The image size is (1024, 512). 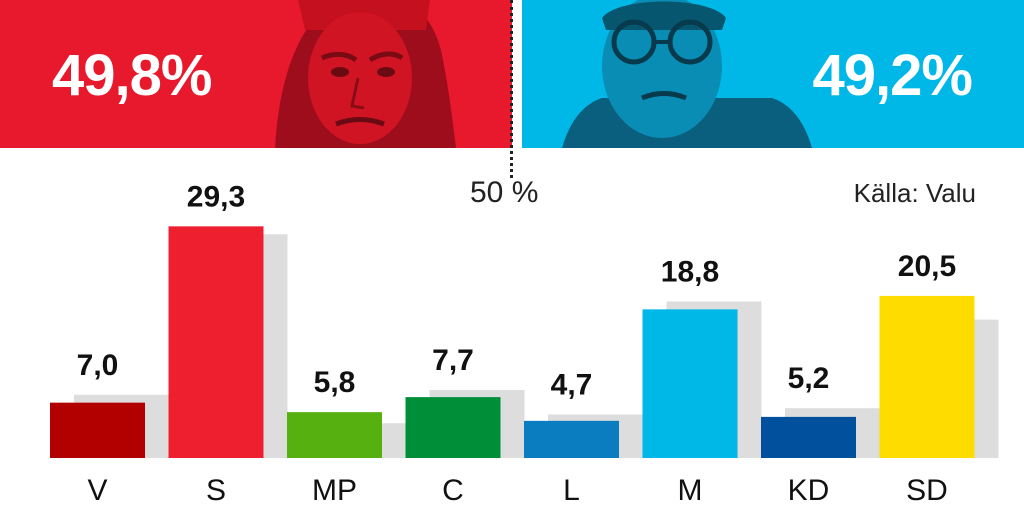 What do you see at coordinates (687, 74) in the screenshot?
I see `right-leader-portrait` at bounding box center [687, 74].